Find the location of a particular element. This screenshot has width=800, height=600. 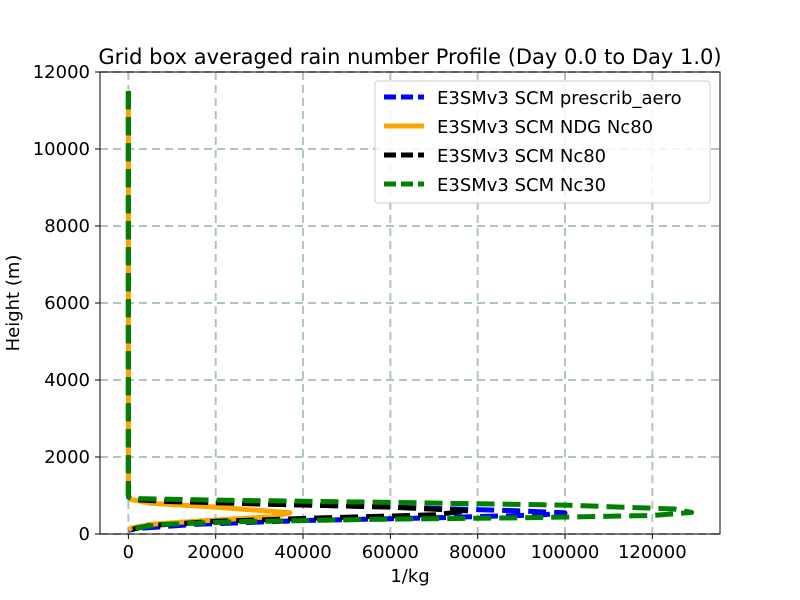

y-tick-label: 2000 is located at coordinates (67, 457).